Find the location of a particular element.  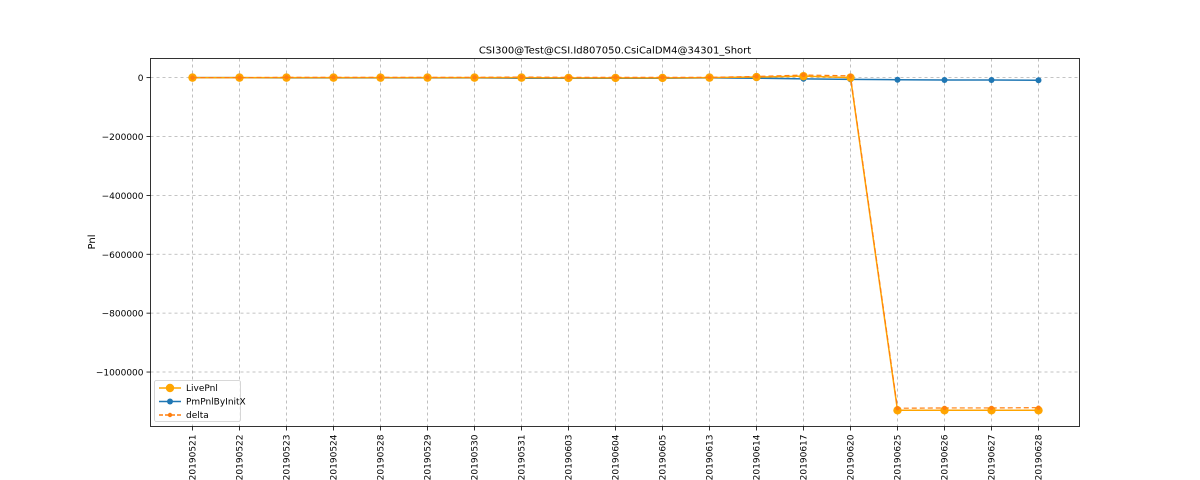

x-tick-label: 20190524 is located at coordinates (335, 457).